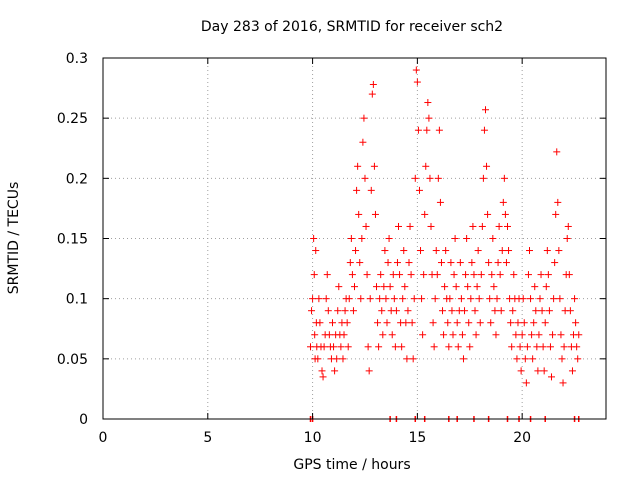  Describe the element at coordinates (14, 238) in the screenshot. I see `y-axis-label: SRMTID / TECUs` at that location.